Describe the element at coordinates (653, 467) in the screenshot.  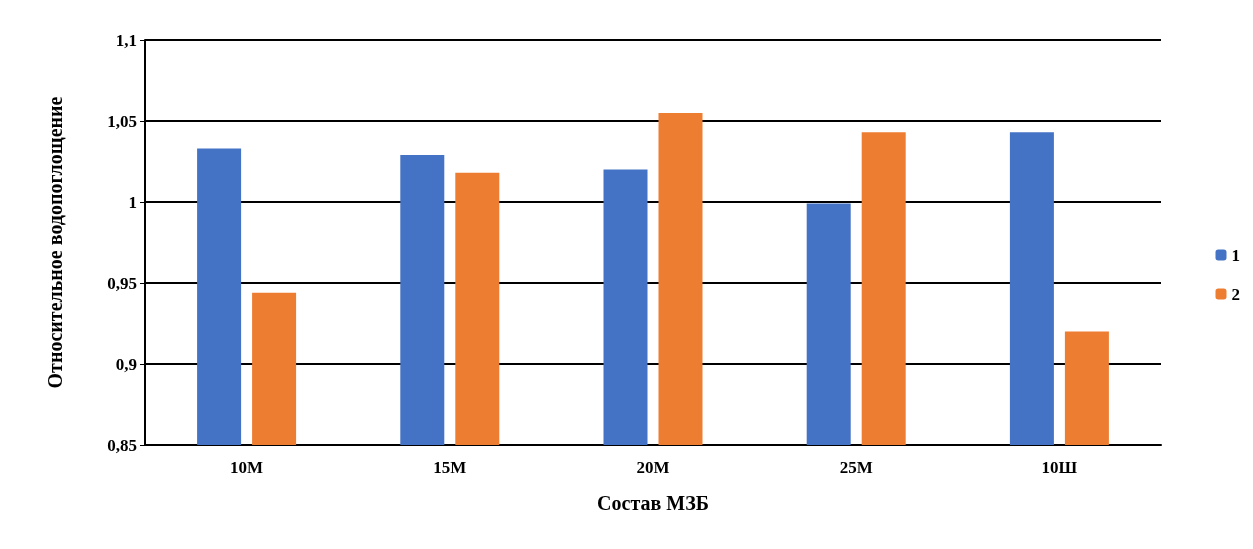
I see `x-tick-label: 20М` at that location.